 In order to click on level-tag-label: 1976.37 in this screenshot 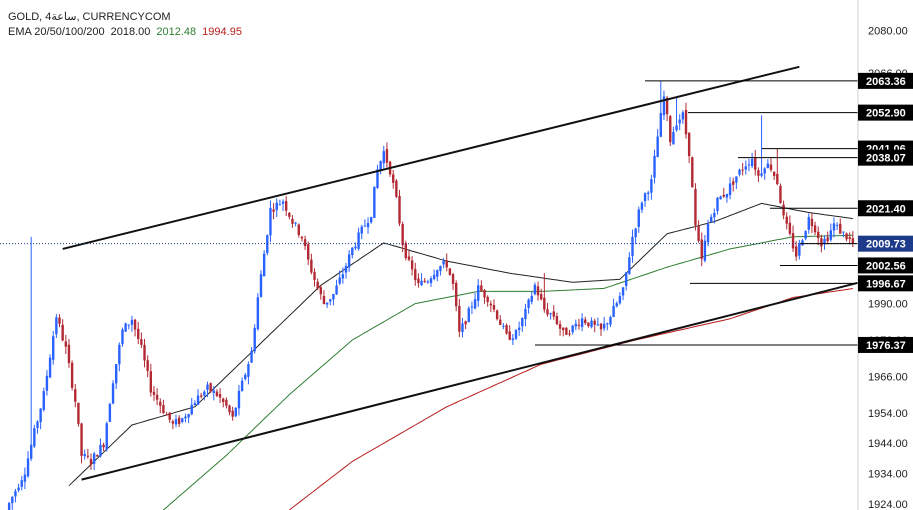, I will do `click(886, 346)`.